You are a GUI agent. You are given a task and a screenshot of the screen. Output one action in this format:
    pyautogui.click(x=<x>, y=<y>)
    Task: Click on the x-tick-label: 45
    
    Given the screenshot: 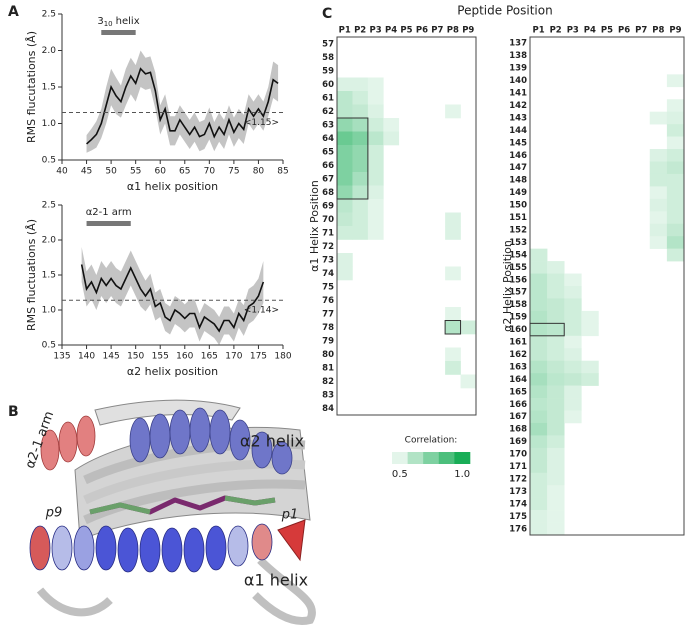 What is the action you would take?
    pyautogui.click(x=86, y=172)
    